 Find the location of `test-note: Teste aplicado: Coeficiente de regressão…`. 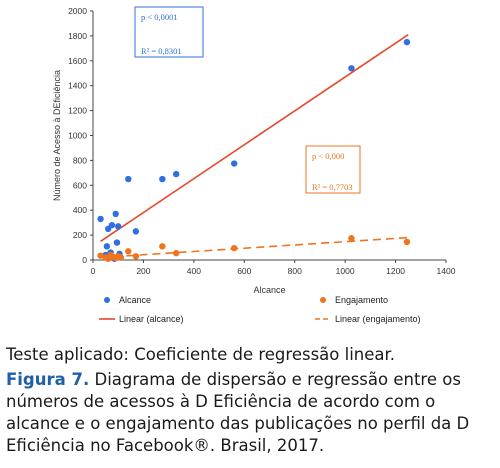

test-note: Teste aplicado: Coeficiente de regressão… is located at coordinates (201, 354).